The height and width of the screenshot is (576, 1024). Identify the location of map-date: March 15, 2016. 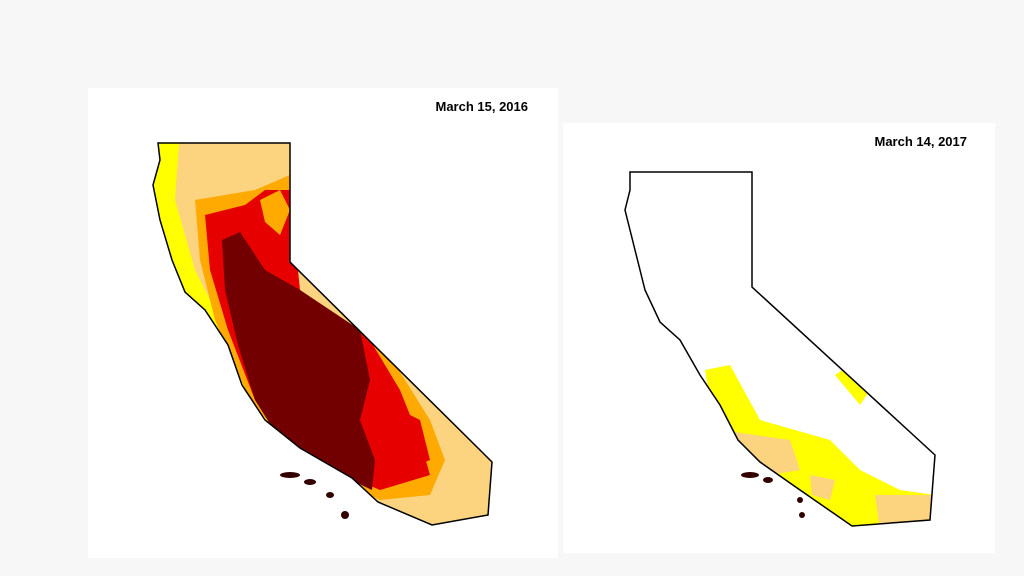
(481, 106).